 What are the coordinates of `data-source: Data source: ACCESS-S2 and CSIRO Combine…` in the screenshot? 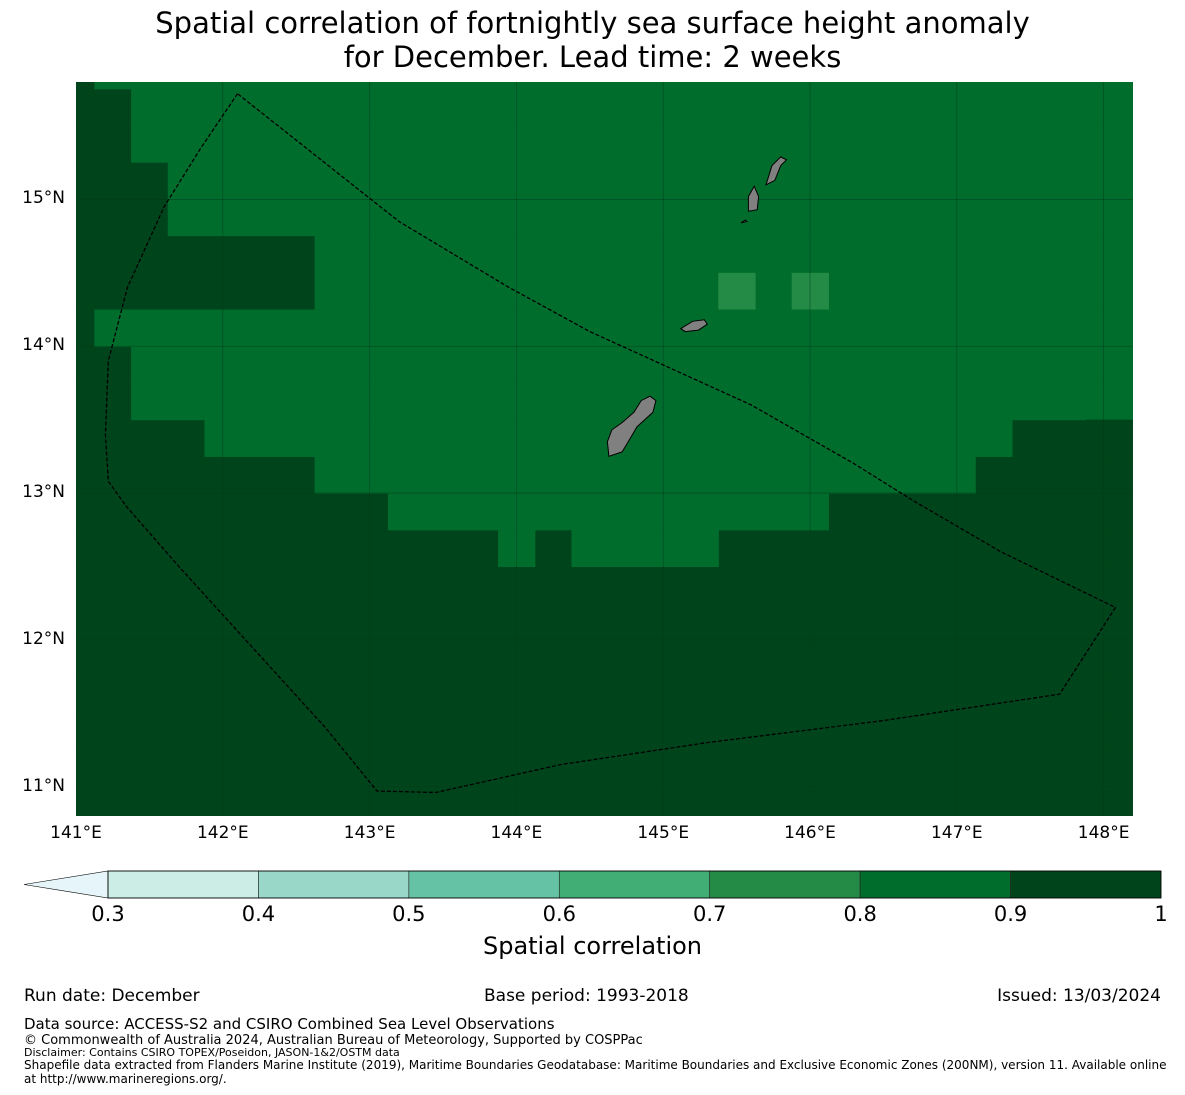 It's located at (289, 1024).